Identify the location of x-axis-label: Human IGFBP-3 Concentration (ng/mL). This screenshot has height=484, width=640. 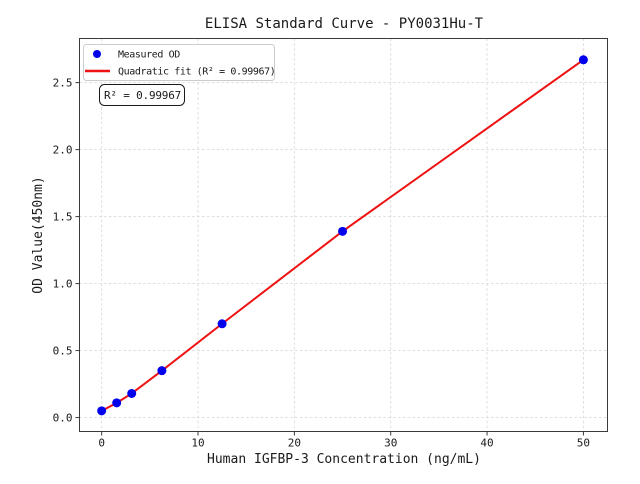
(344, 459).